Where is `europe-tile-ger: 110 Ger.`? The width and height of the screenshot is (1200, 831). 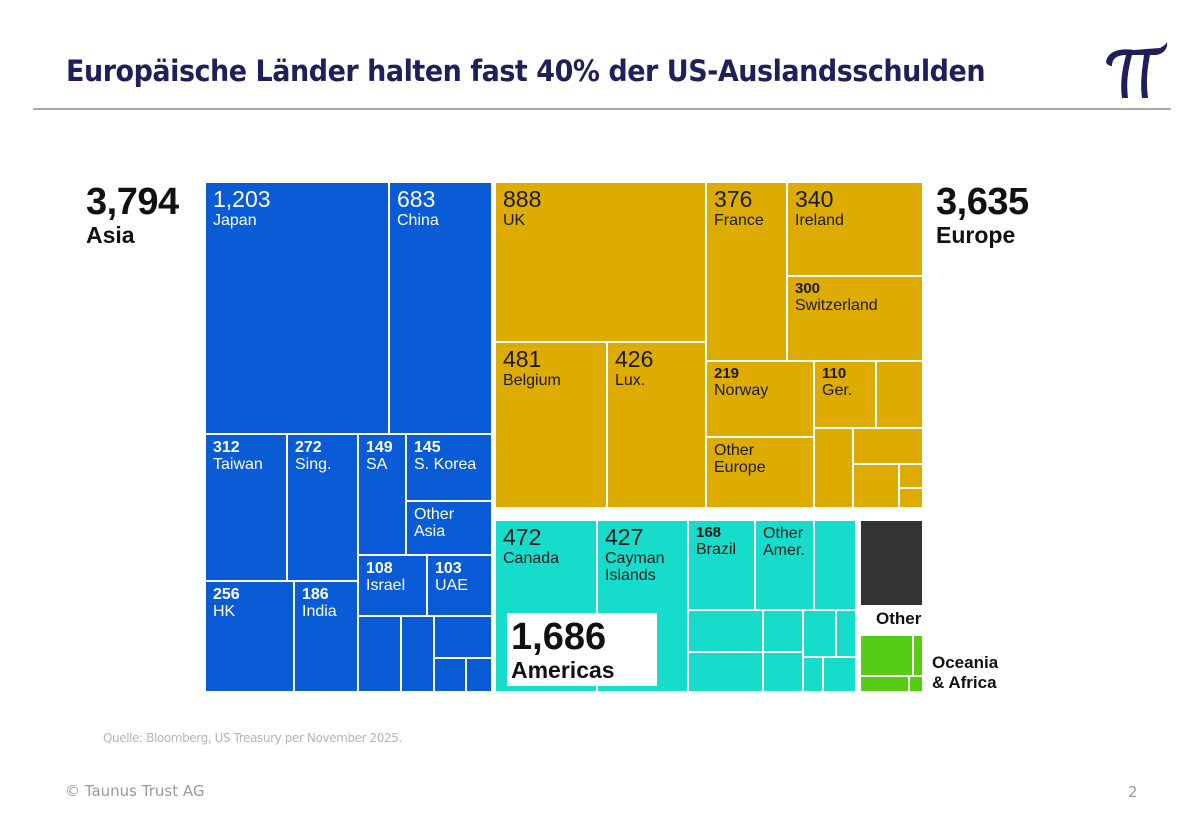
europe-tile-ger: 110 Ger. is located at coordinates (845, 394).